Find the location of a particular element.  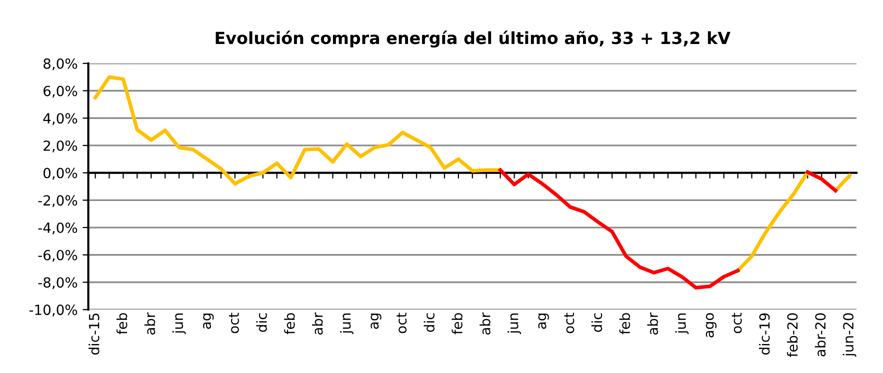

chart-title: Evolución compra energía del último año, 33 + 13,2 kV is located at coordinates (473, 39).